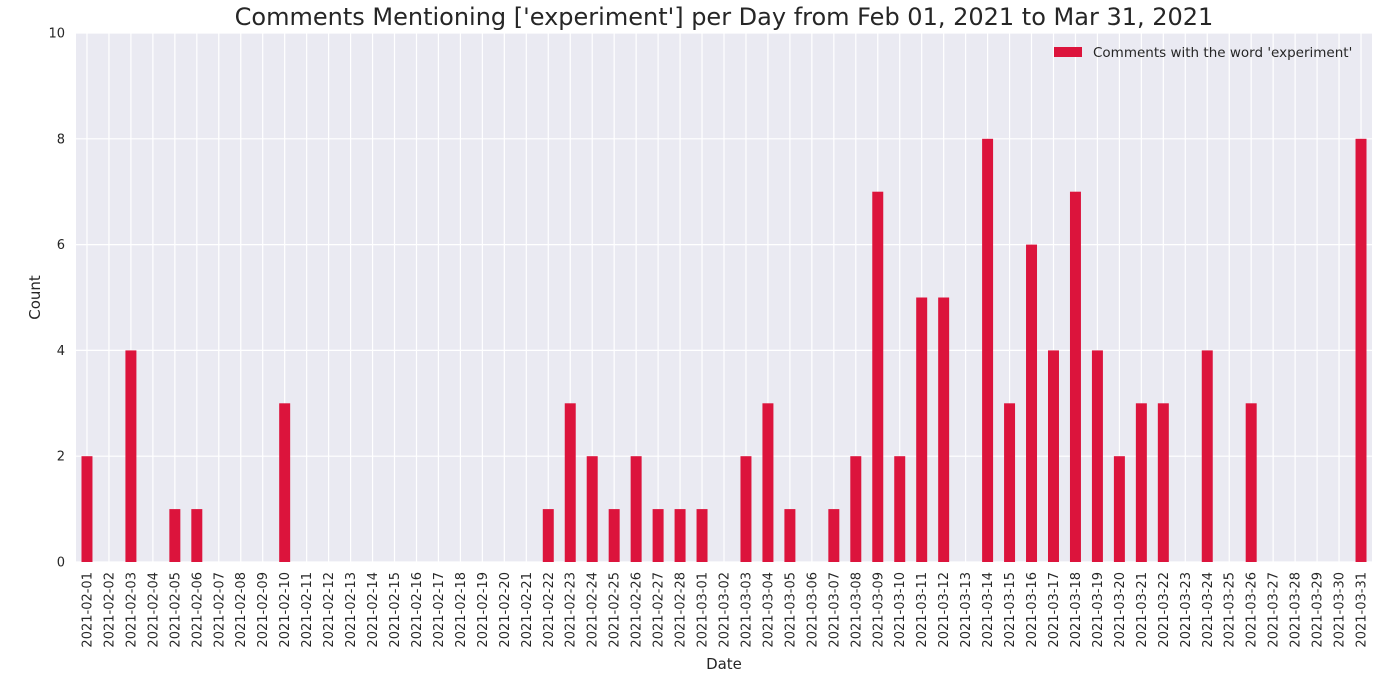 Image resolution: width=1400 pixels, height=700 pixels. I want to click on x-tick-label: 2021-03-02, so click(725, 610).